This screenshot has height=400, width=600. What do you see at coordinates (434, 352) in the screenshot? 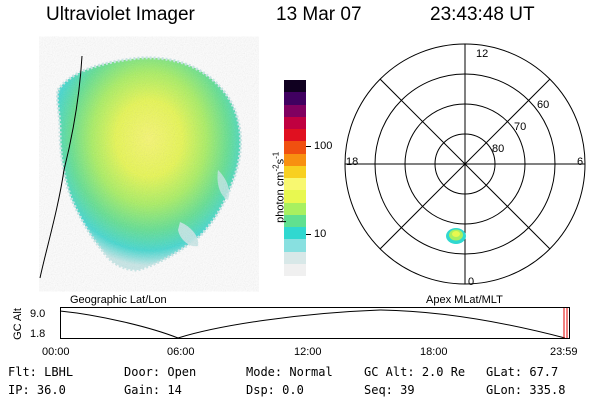
I see `timeline-xtick: 18:00` at bounding box center [434, 352].